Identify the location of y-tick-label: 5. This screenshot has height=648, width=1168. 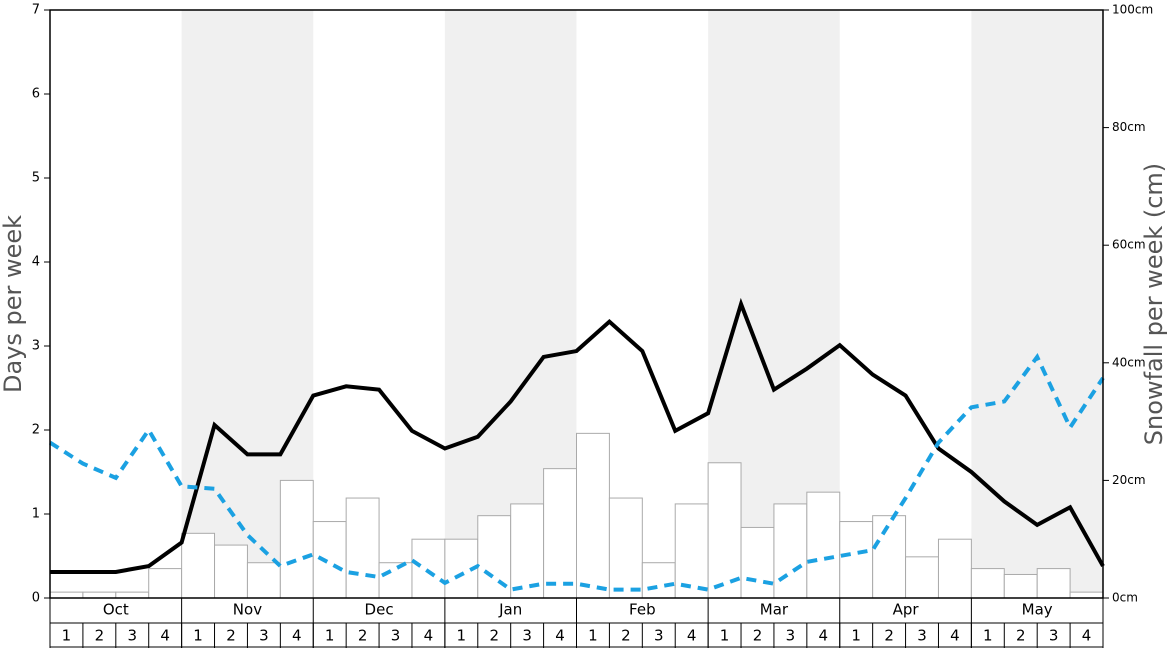
(36, 178).